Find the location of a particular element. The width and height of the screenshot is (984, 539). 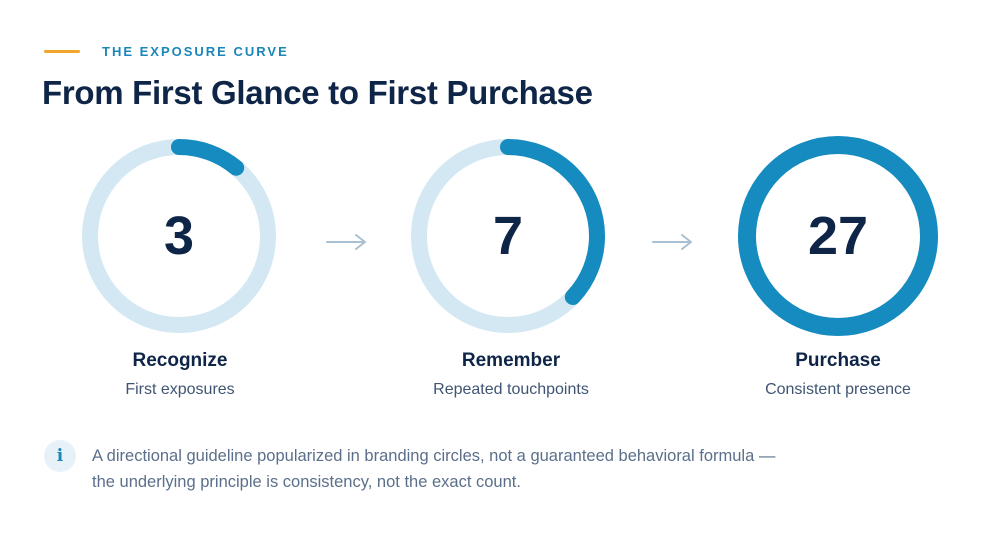

eyebrow: THE EXPOSURE CURVE is located at coordinates (166, 51).